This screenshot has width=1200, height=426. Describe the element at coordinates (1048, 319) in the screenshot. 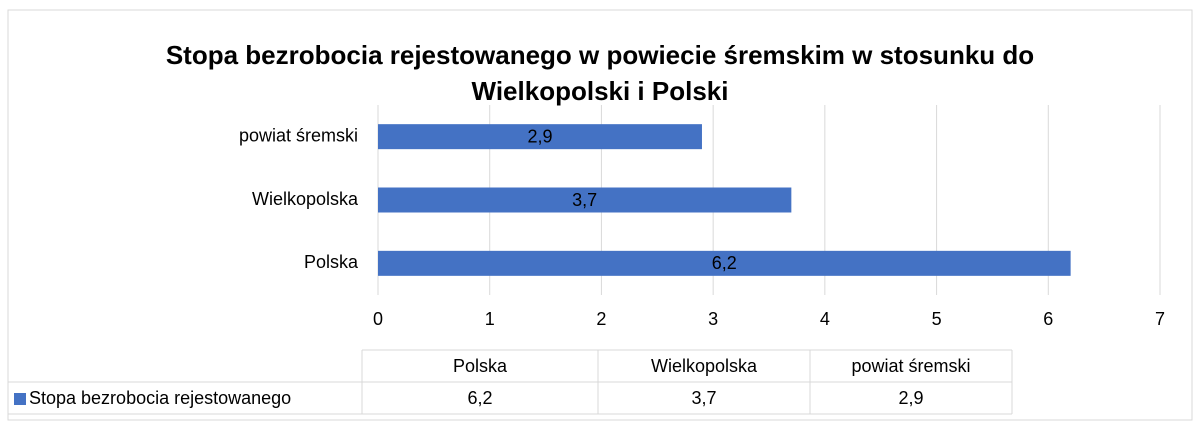

I see `x-tick-label: 6` at that location.